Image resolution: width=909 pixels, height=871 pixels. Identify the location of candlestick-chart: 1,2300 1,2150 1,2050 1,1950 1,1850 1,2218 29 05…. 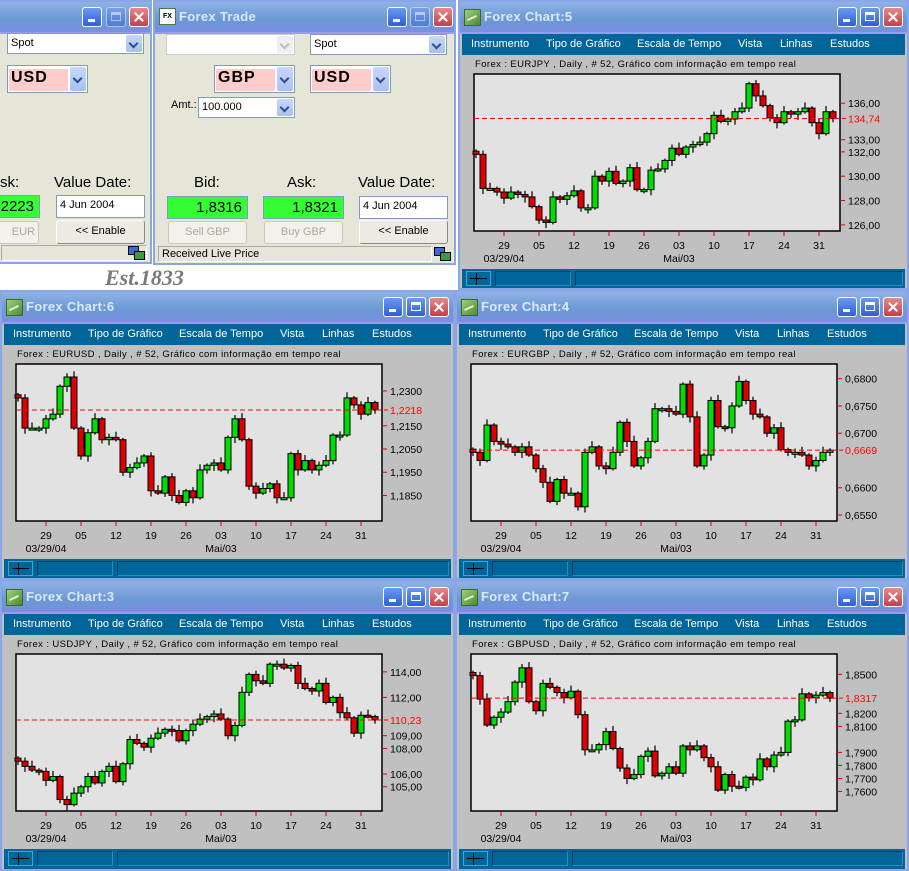
(227, 452).